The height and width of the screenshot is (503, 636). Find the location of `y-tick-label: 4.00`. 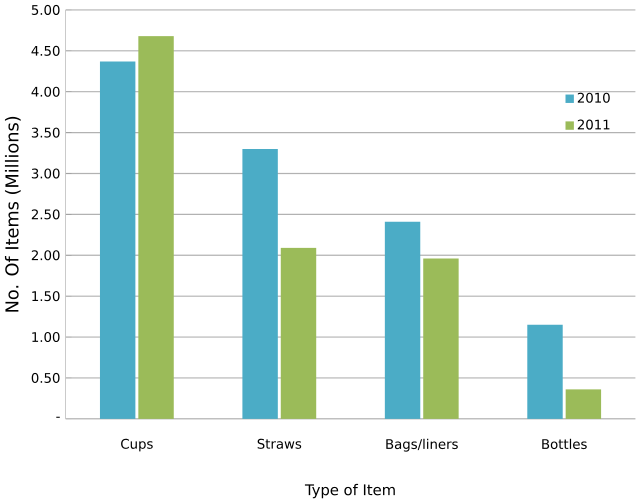

y-tick-label: 4.00 is located at coordinates (45, 91).